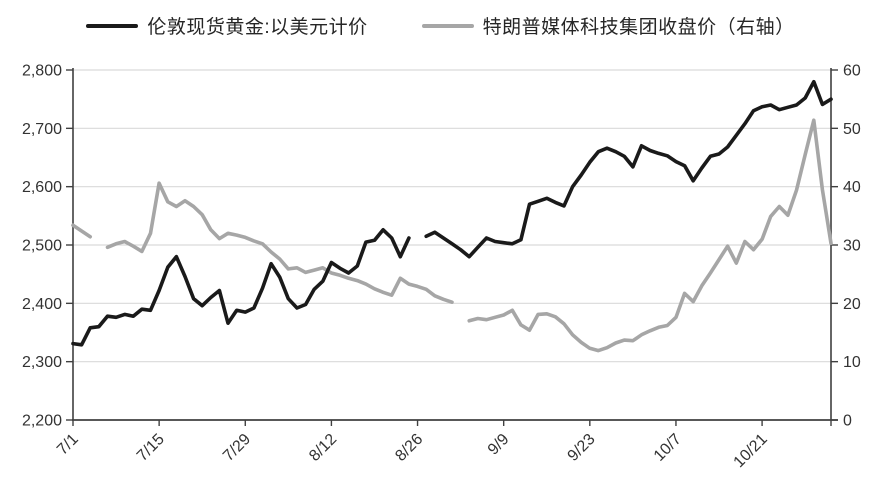  I want to click on y-axis-label-left: 2,600, so click(42, 187).